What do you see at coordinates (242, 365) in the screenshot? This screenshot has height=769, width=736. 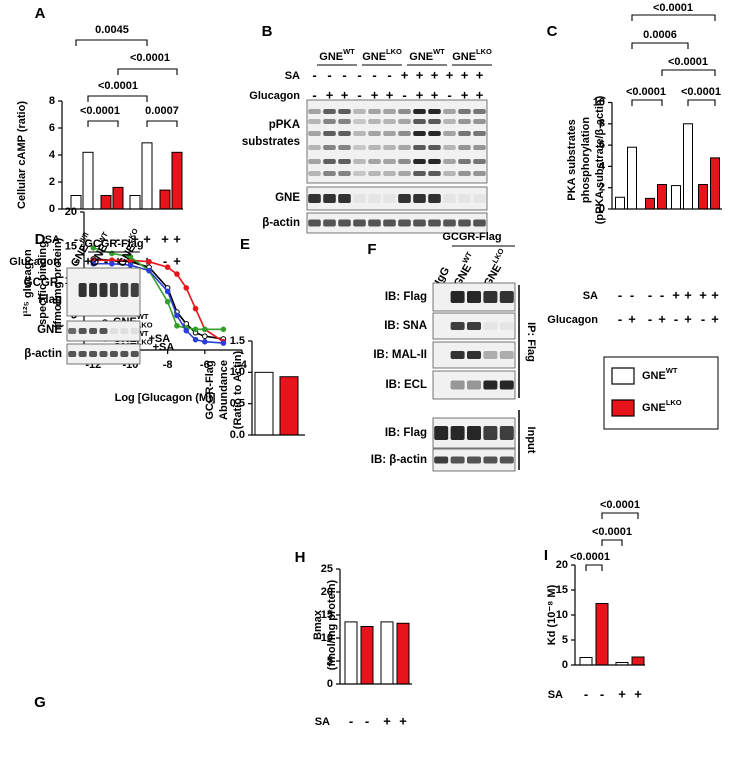 I see `x-tick-label: -4` at bounding box center [242, 365].